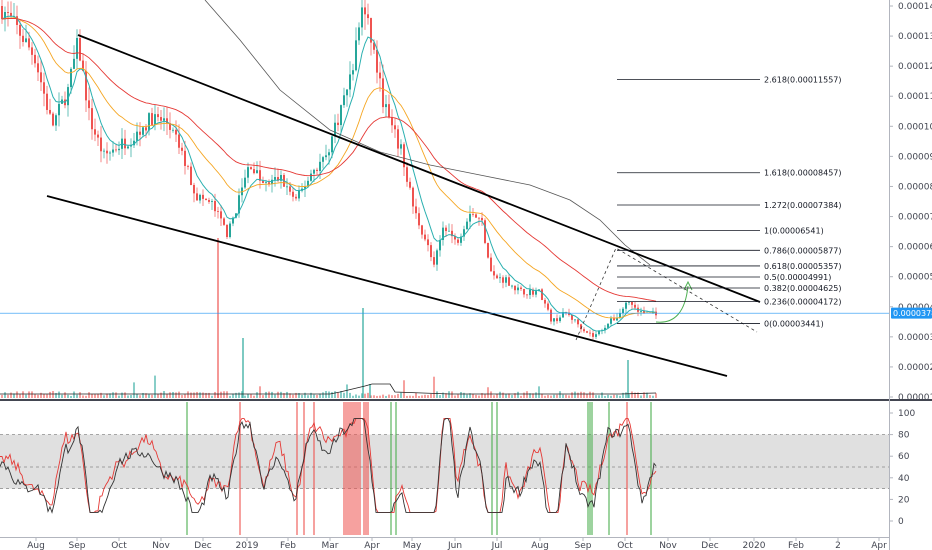 The width and height of the screenshot is (932, 550). What do you see at coordinates (288, 545) in the screenshot?
I see `time-tick-label: Feb` at bounding box center [288, 545].